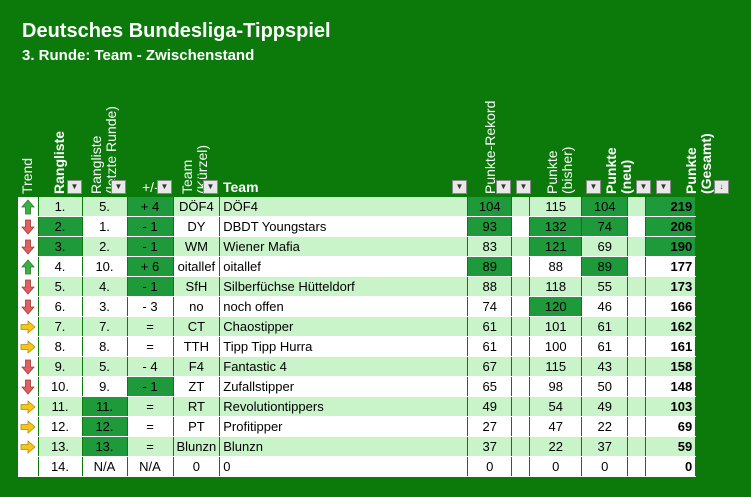 The width and height of the screenshot is (751, 497). I want to click on cell-abbr: DÖF4, so click(197, 207).